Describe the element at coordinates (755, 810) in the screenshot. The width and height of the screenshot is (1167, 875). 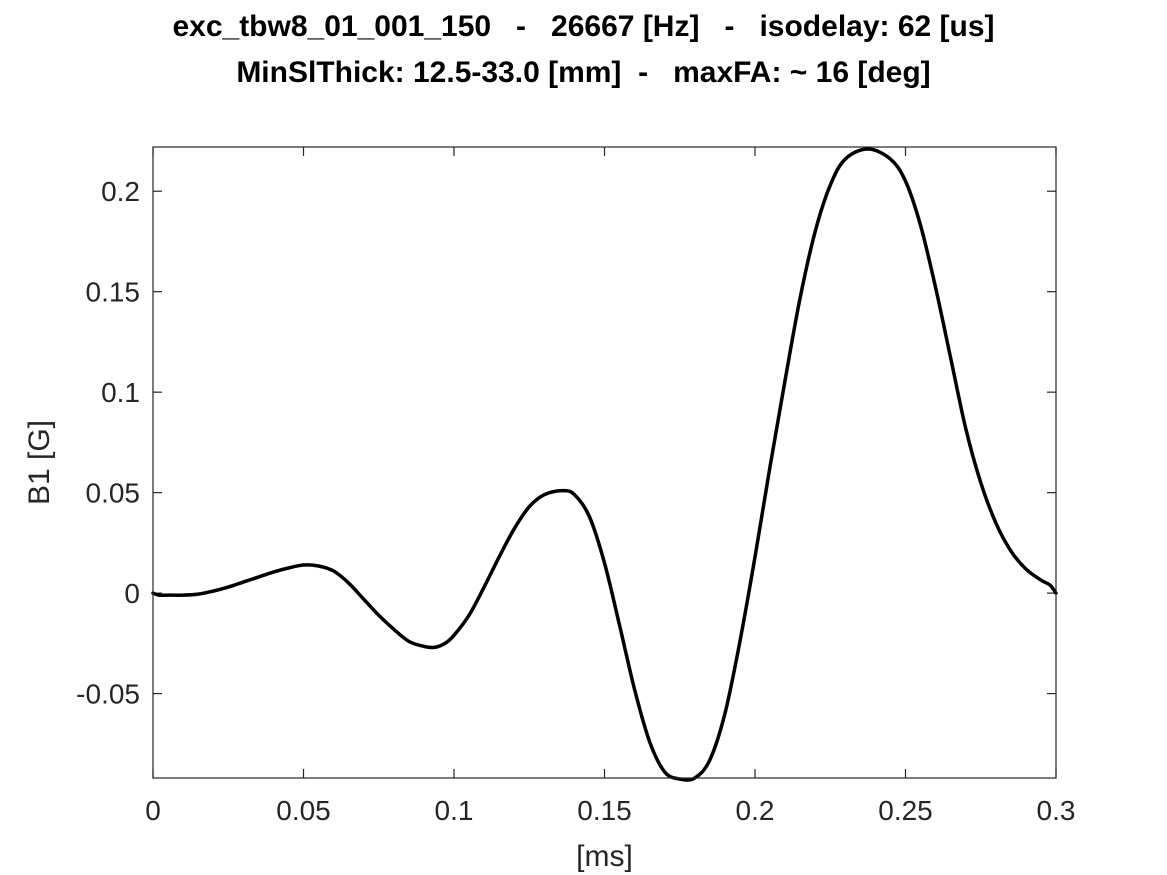
I see `x-tick-label: 0.2` at that location.